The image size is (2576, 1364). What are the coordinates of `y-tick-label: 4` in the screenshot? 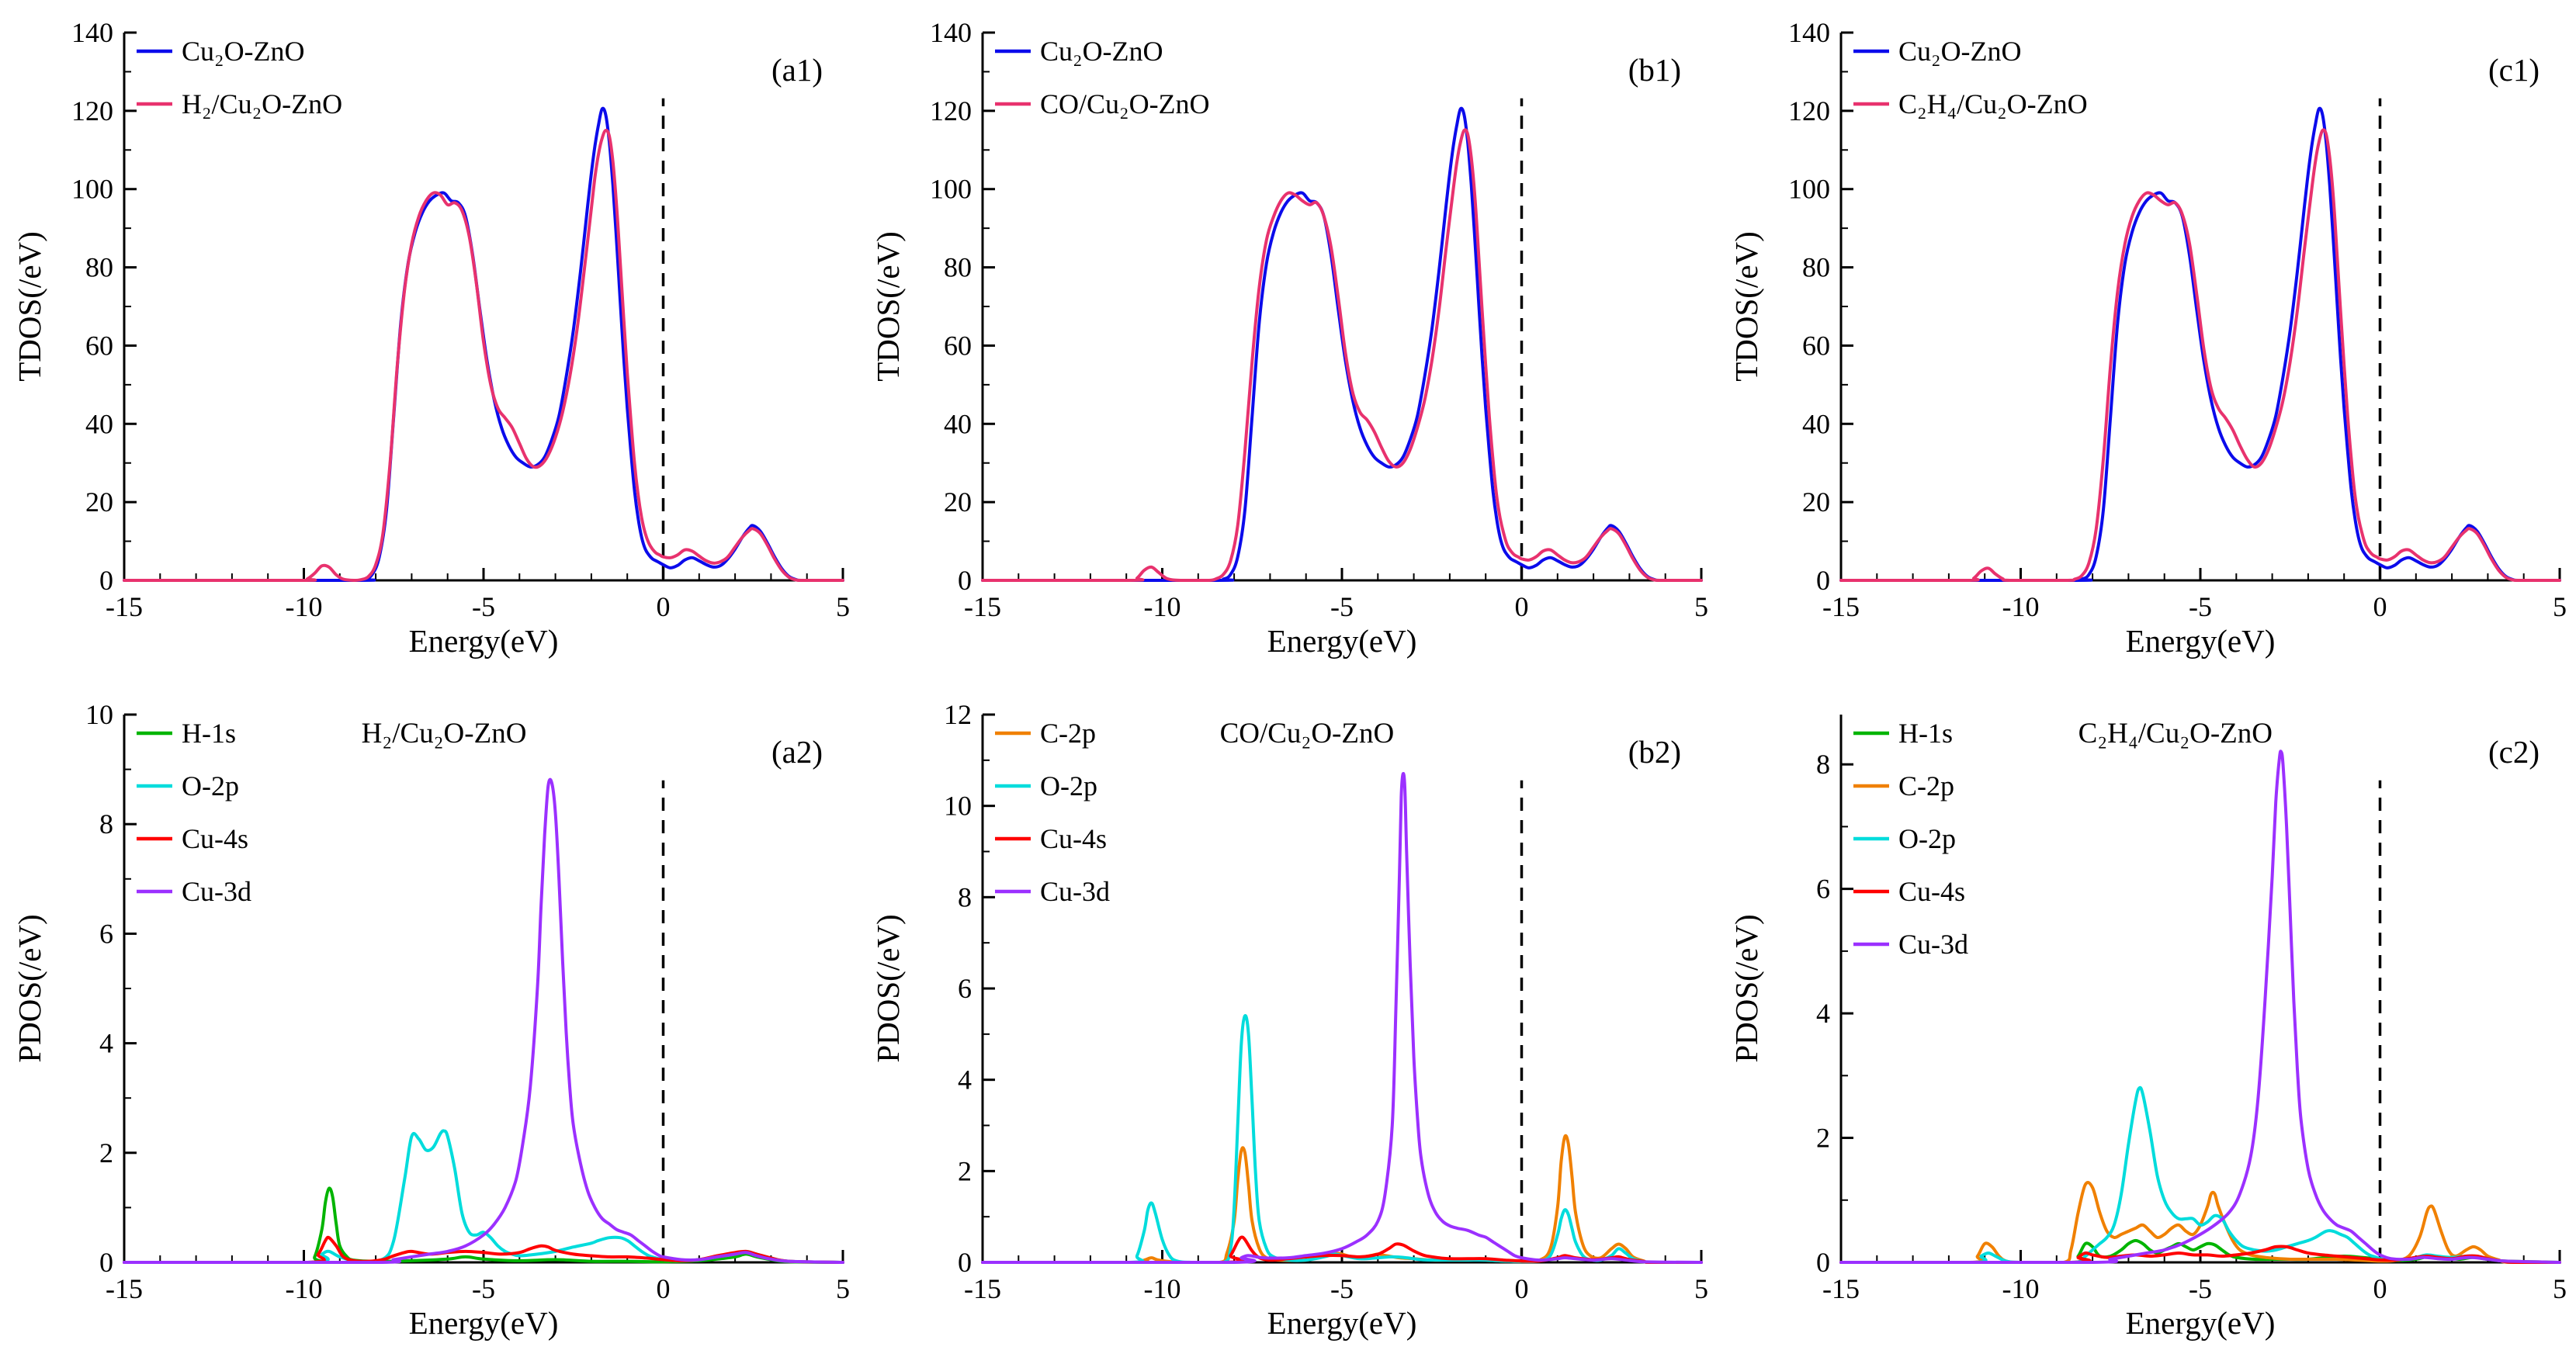 It's located at (106, 1043).